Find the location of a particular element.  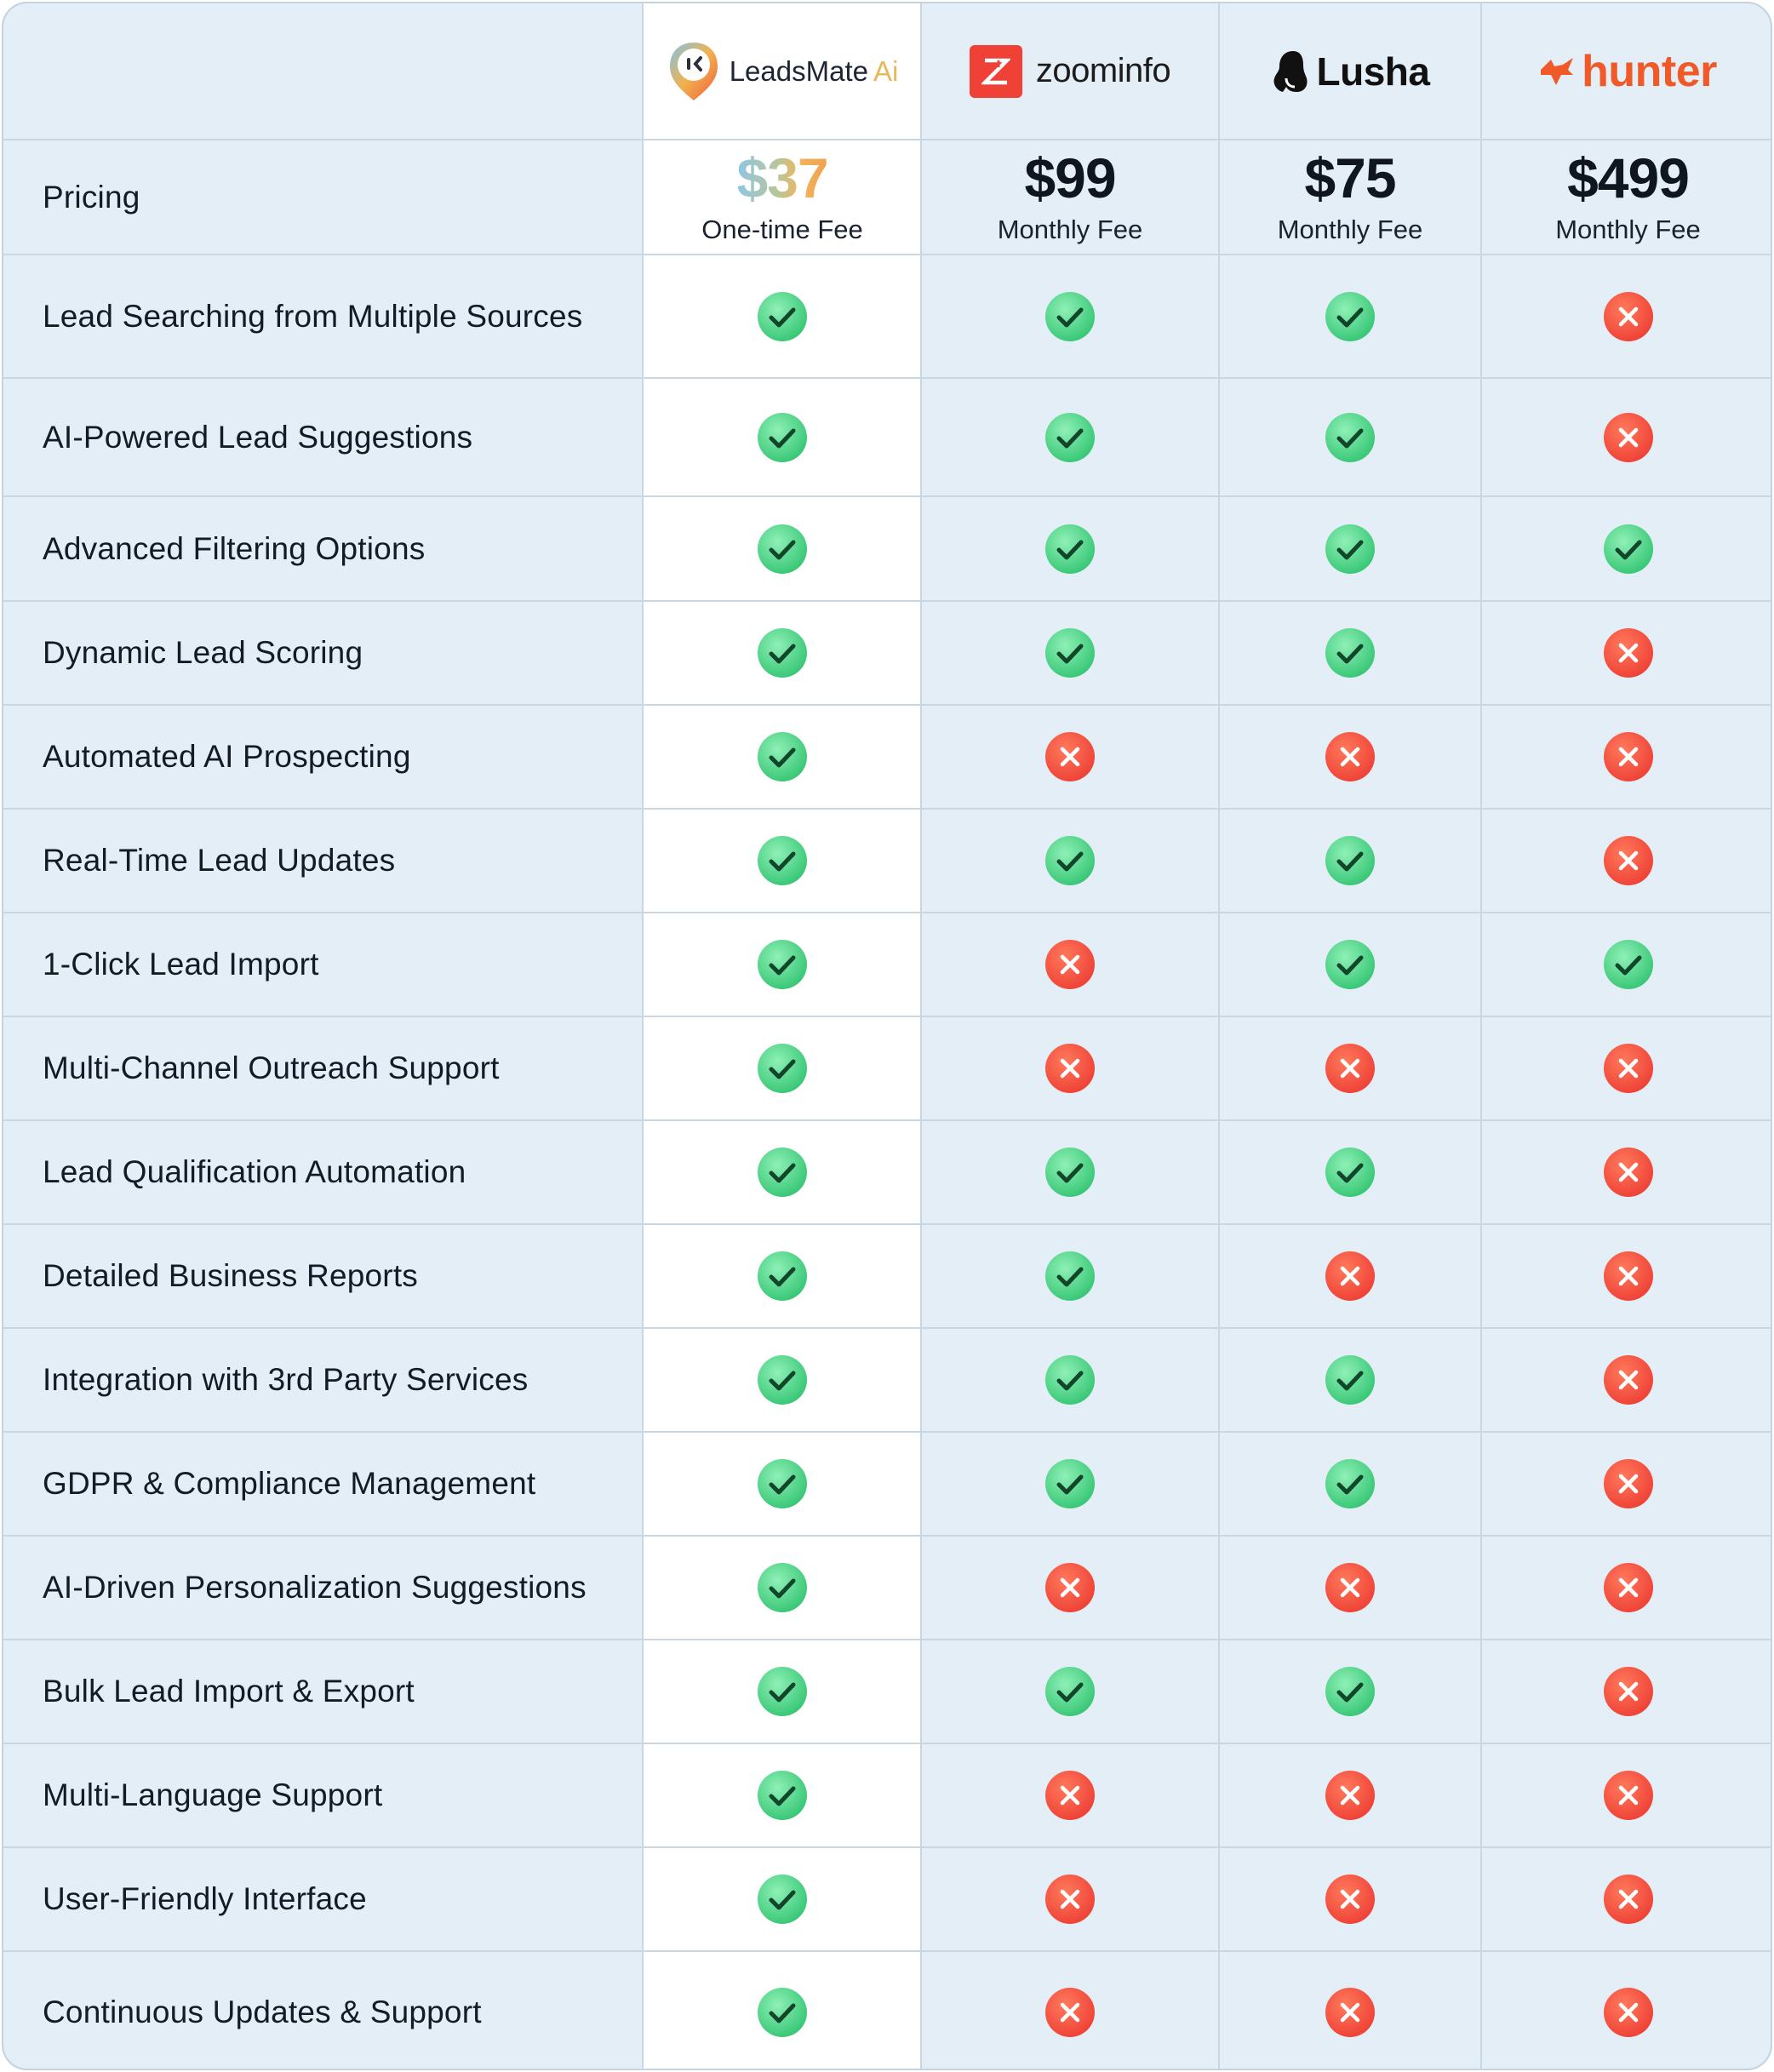

hunter-price: $499 is located at coordinates (1628, 177).